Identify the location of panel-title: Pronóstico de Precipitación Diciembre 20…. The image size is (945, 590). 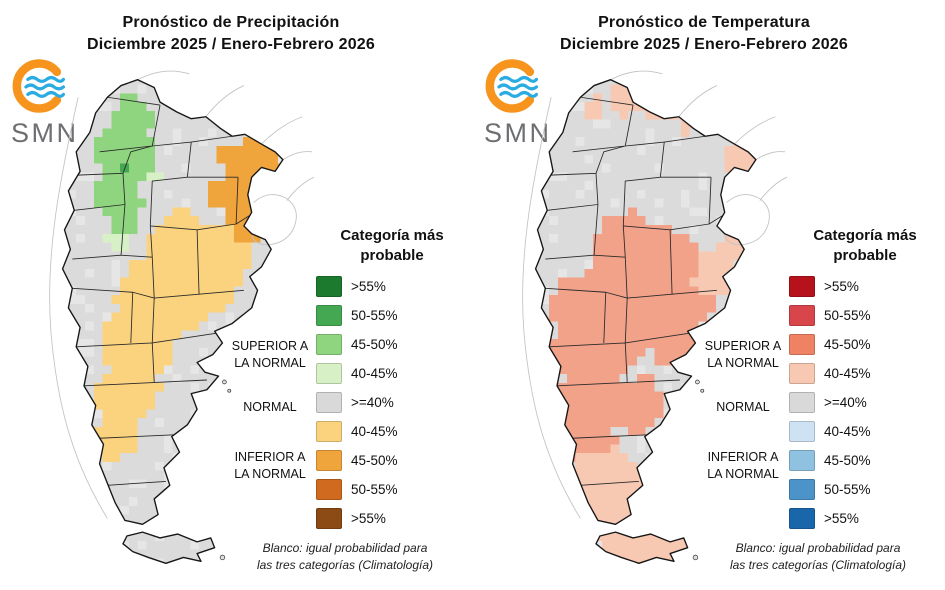
(231, 34).